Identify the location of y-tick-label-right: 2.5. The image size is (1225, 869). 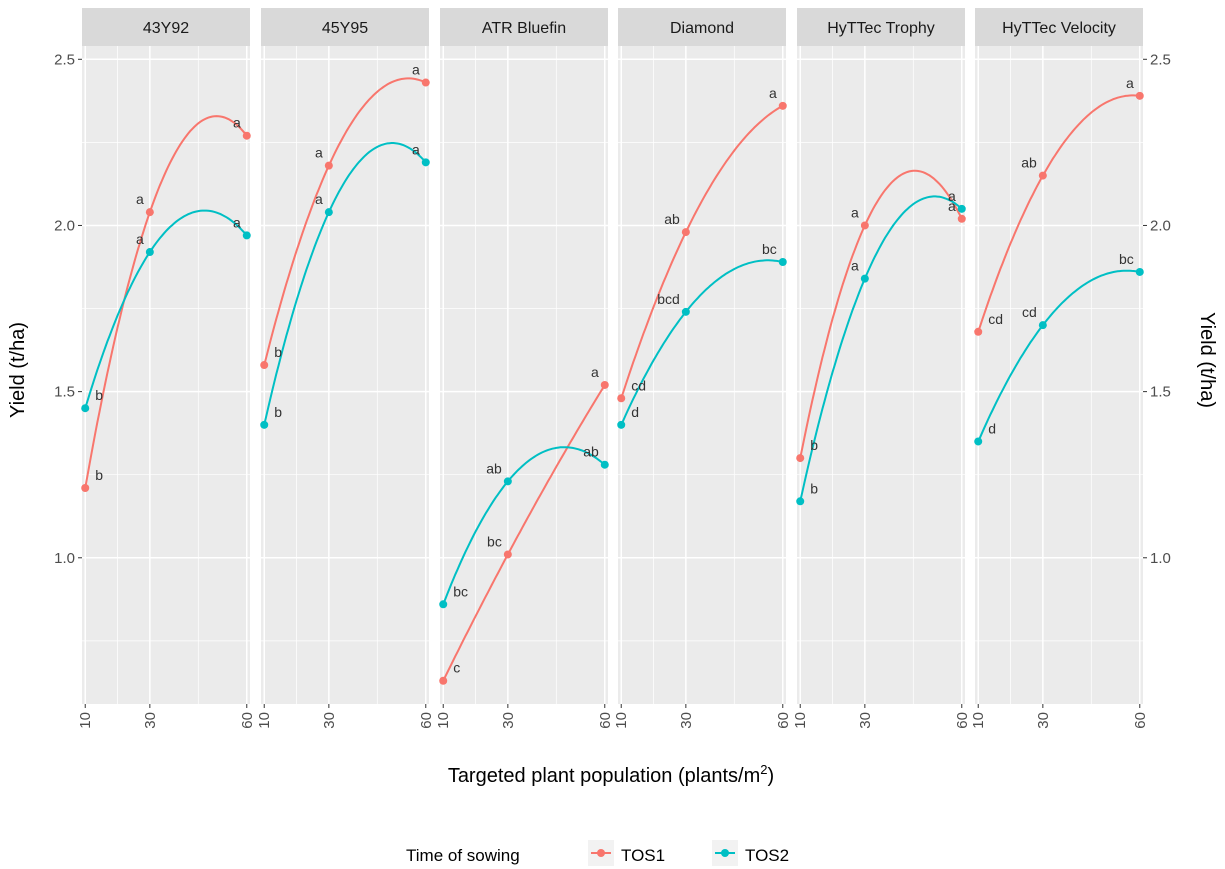
(1160, 59).